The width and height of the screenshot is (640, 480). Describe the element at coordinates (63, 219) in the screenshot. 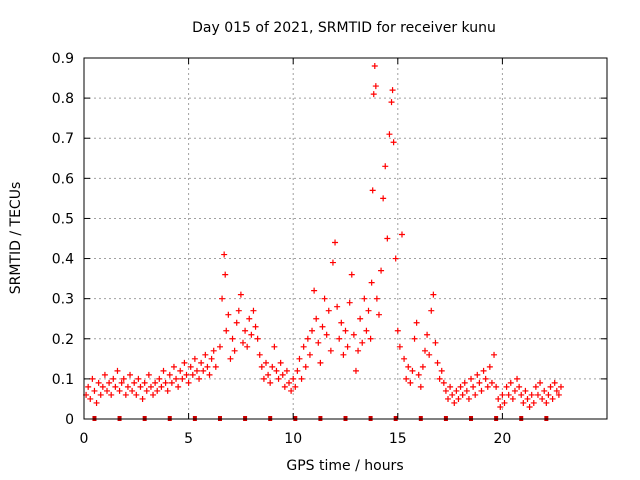

I see `y-tick-label: 0.5` at that location.